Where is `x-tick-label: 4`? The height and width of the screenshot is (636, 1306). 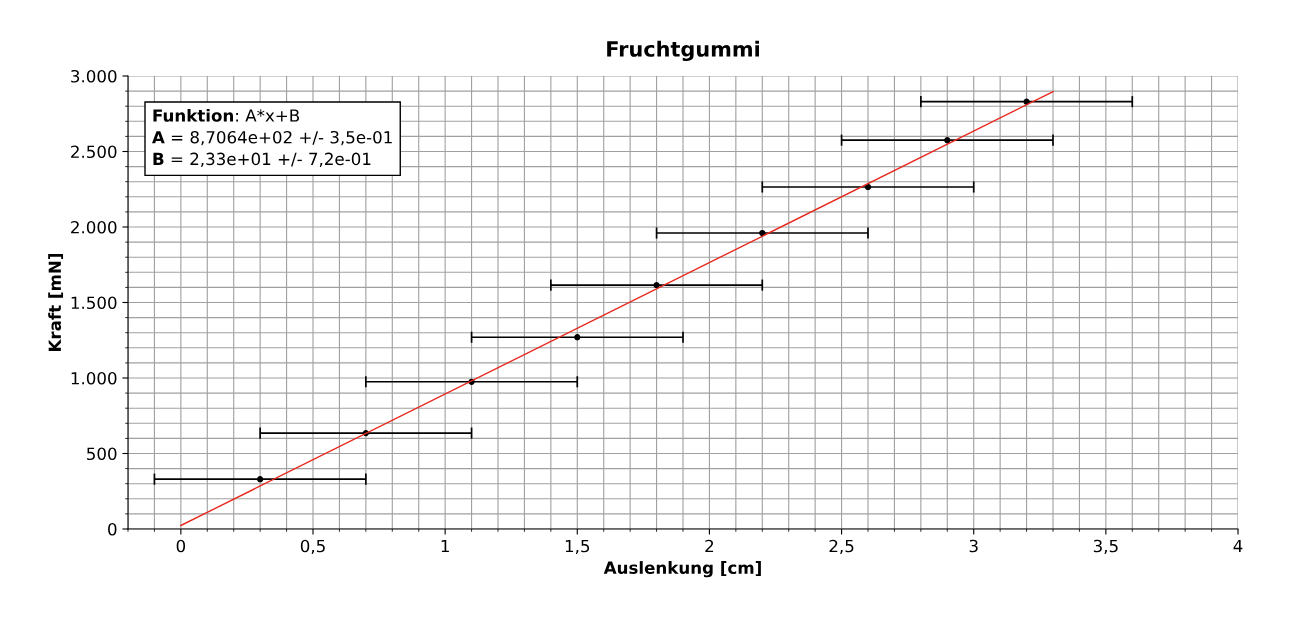 x-tick-label: 4 is located at coordinates (1238, 546).